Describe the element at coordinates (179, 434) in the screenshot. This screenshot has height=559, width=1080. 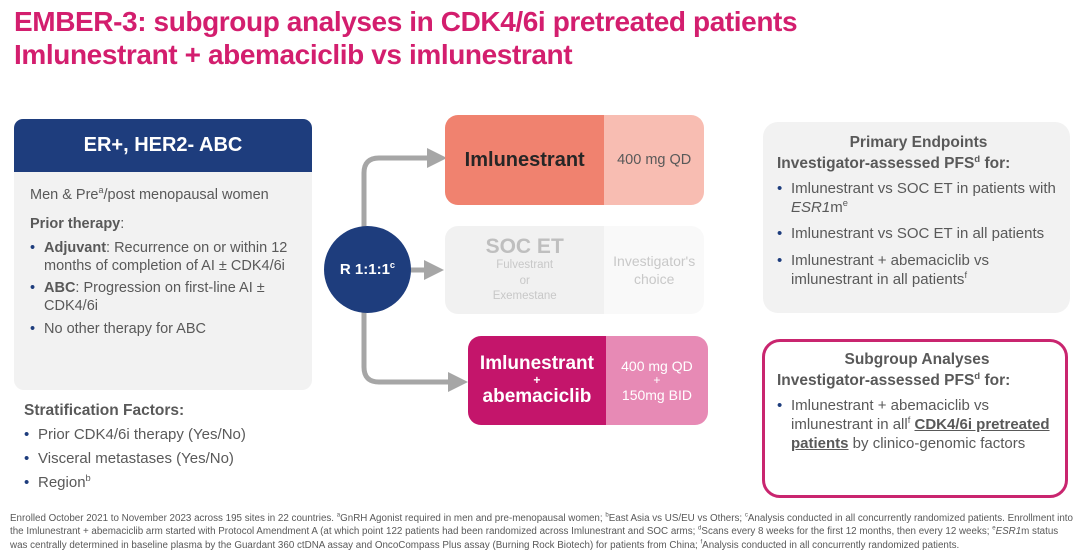
I see `list-item: Prior CDK4/6i therapy (Yes/No)` at that location.